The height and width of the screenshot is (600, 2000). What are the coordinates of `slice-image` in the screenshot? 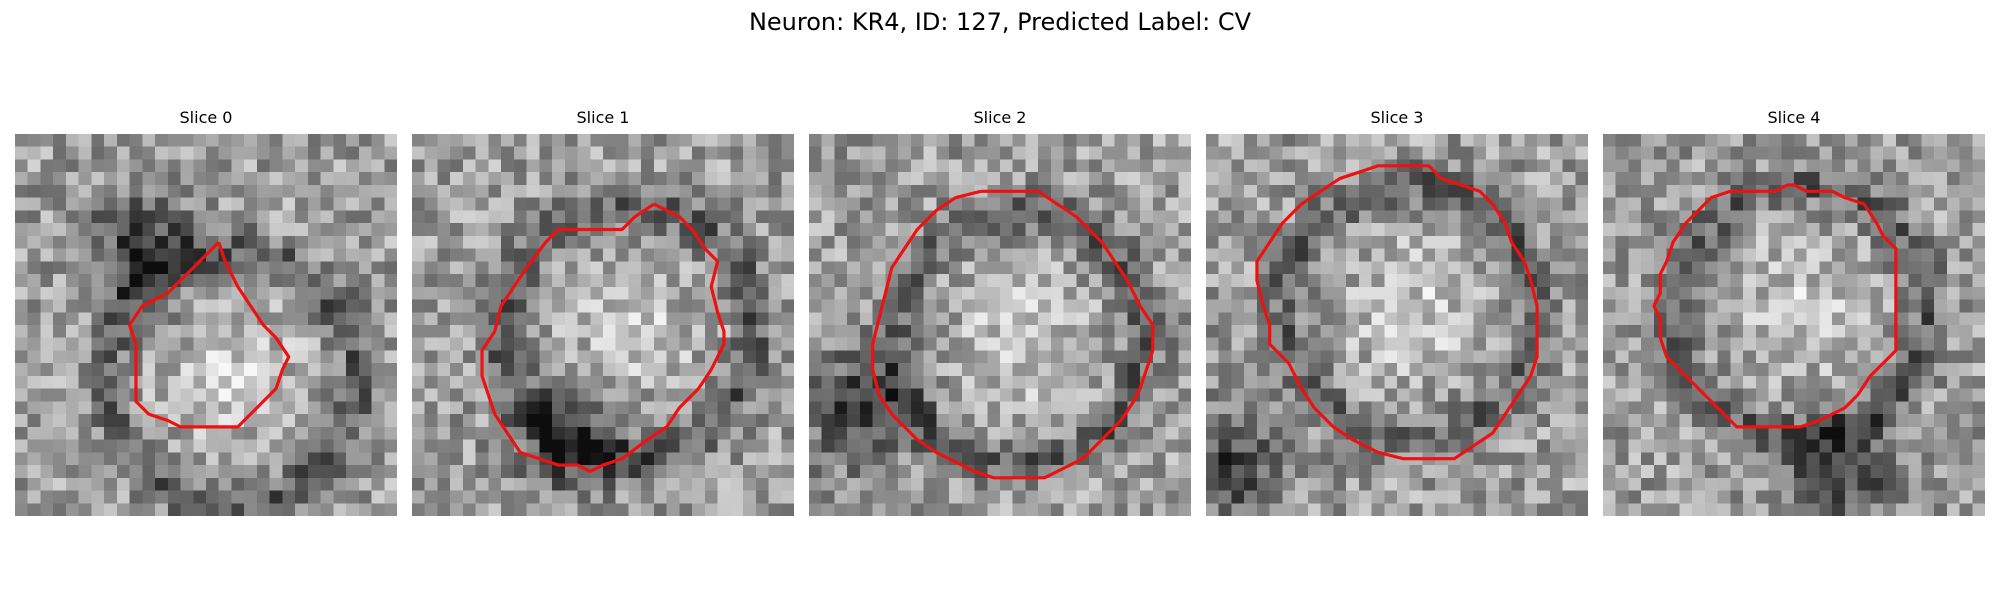 It's located at (1397, 325).